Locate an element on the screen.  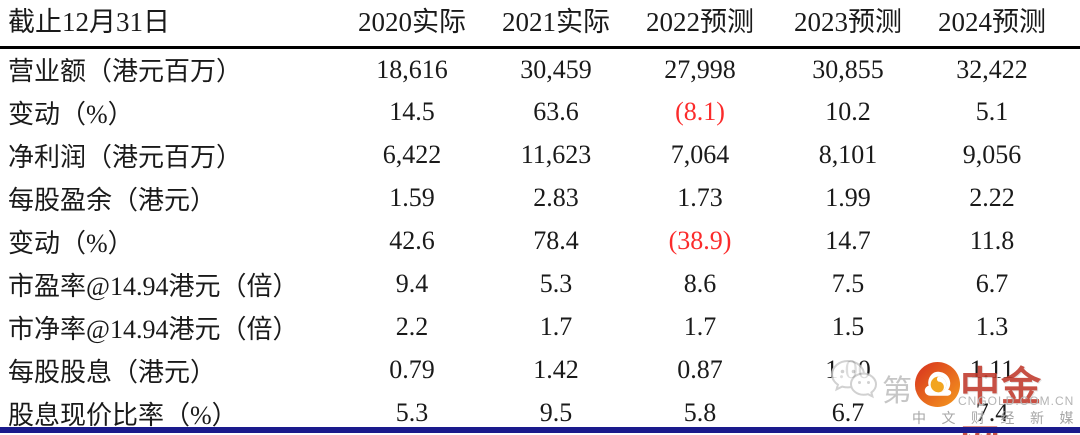
table-cell: 27,998 is located at coordinates (700, 69).